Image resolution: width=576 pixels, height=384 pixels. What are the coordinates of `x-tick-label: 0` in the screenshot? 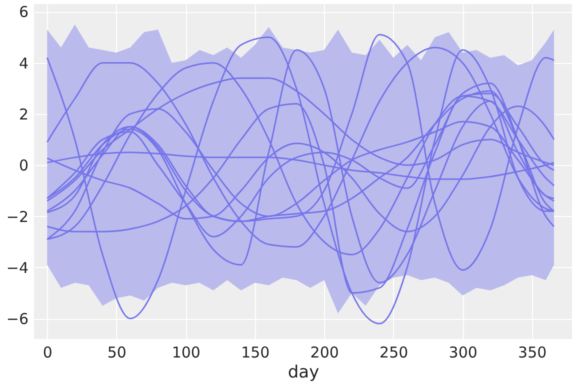 It's located at (47, 353).